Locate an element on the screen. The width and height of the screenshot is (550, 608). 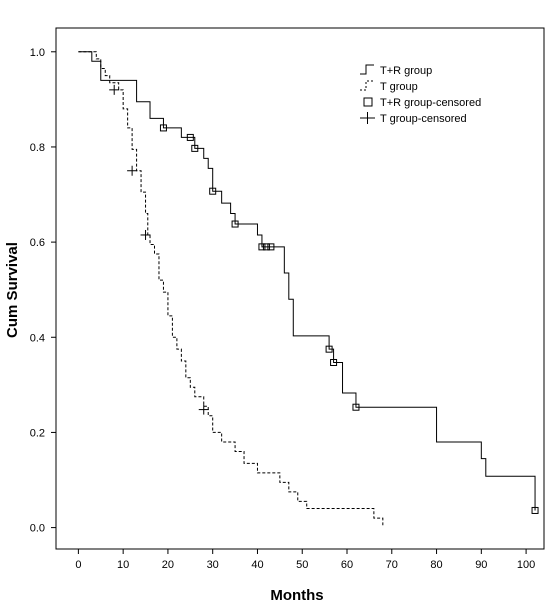
x-tick-label: 10 is located at coordinates (123, 565).